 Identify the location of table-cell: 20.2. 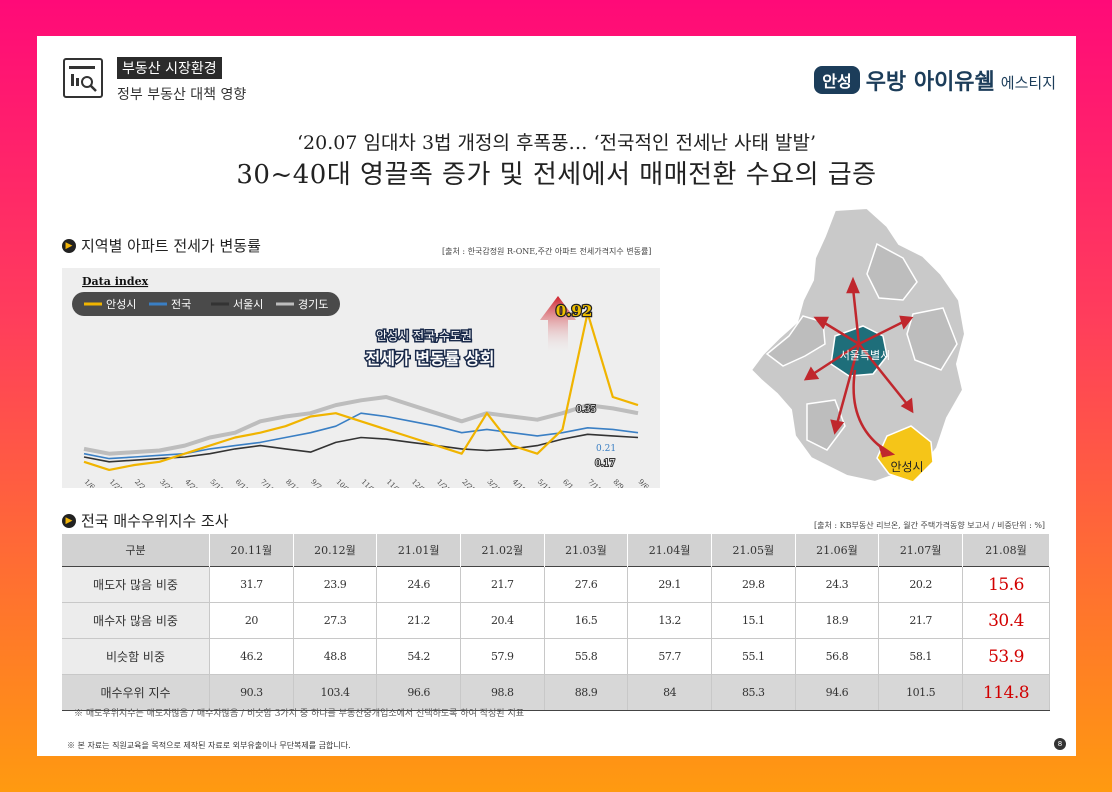
(920, 584).